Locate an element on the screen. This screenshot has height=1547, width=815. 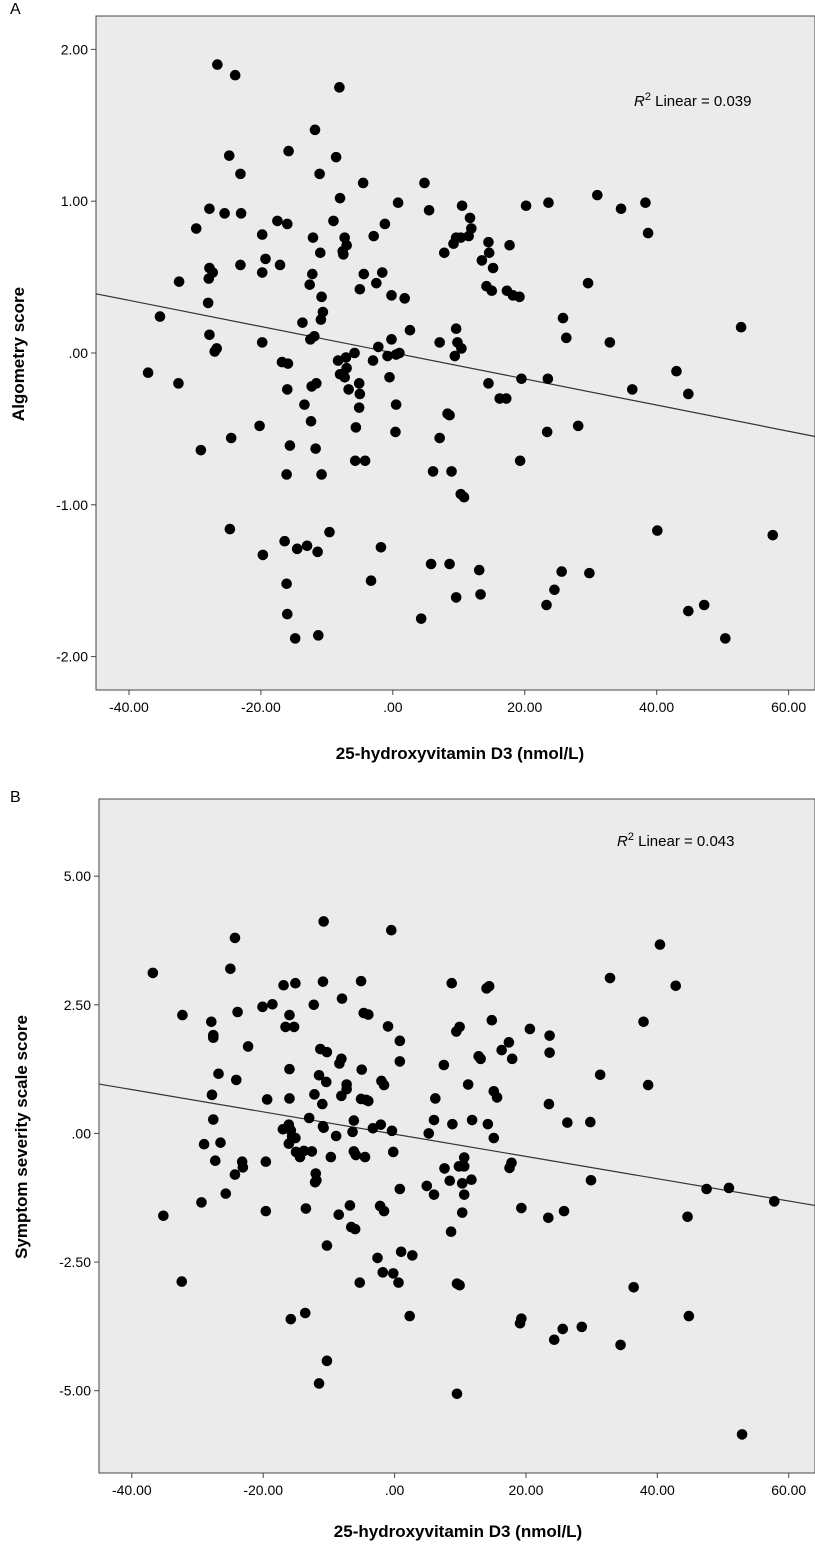
y-tick-label: 2.50 is located at coordinates (77, 1005).